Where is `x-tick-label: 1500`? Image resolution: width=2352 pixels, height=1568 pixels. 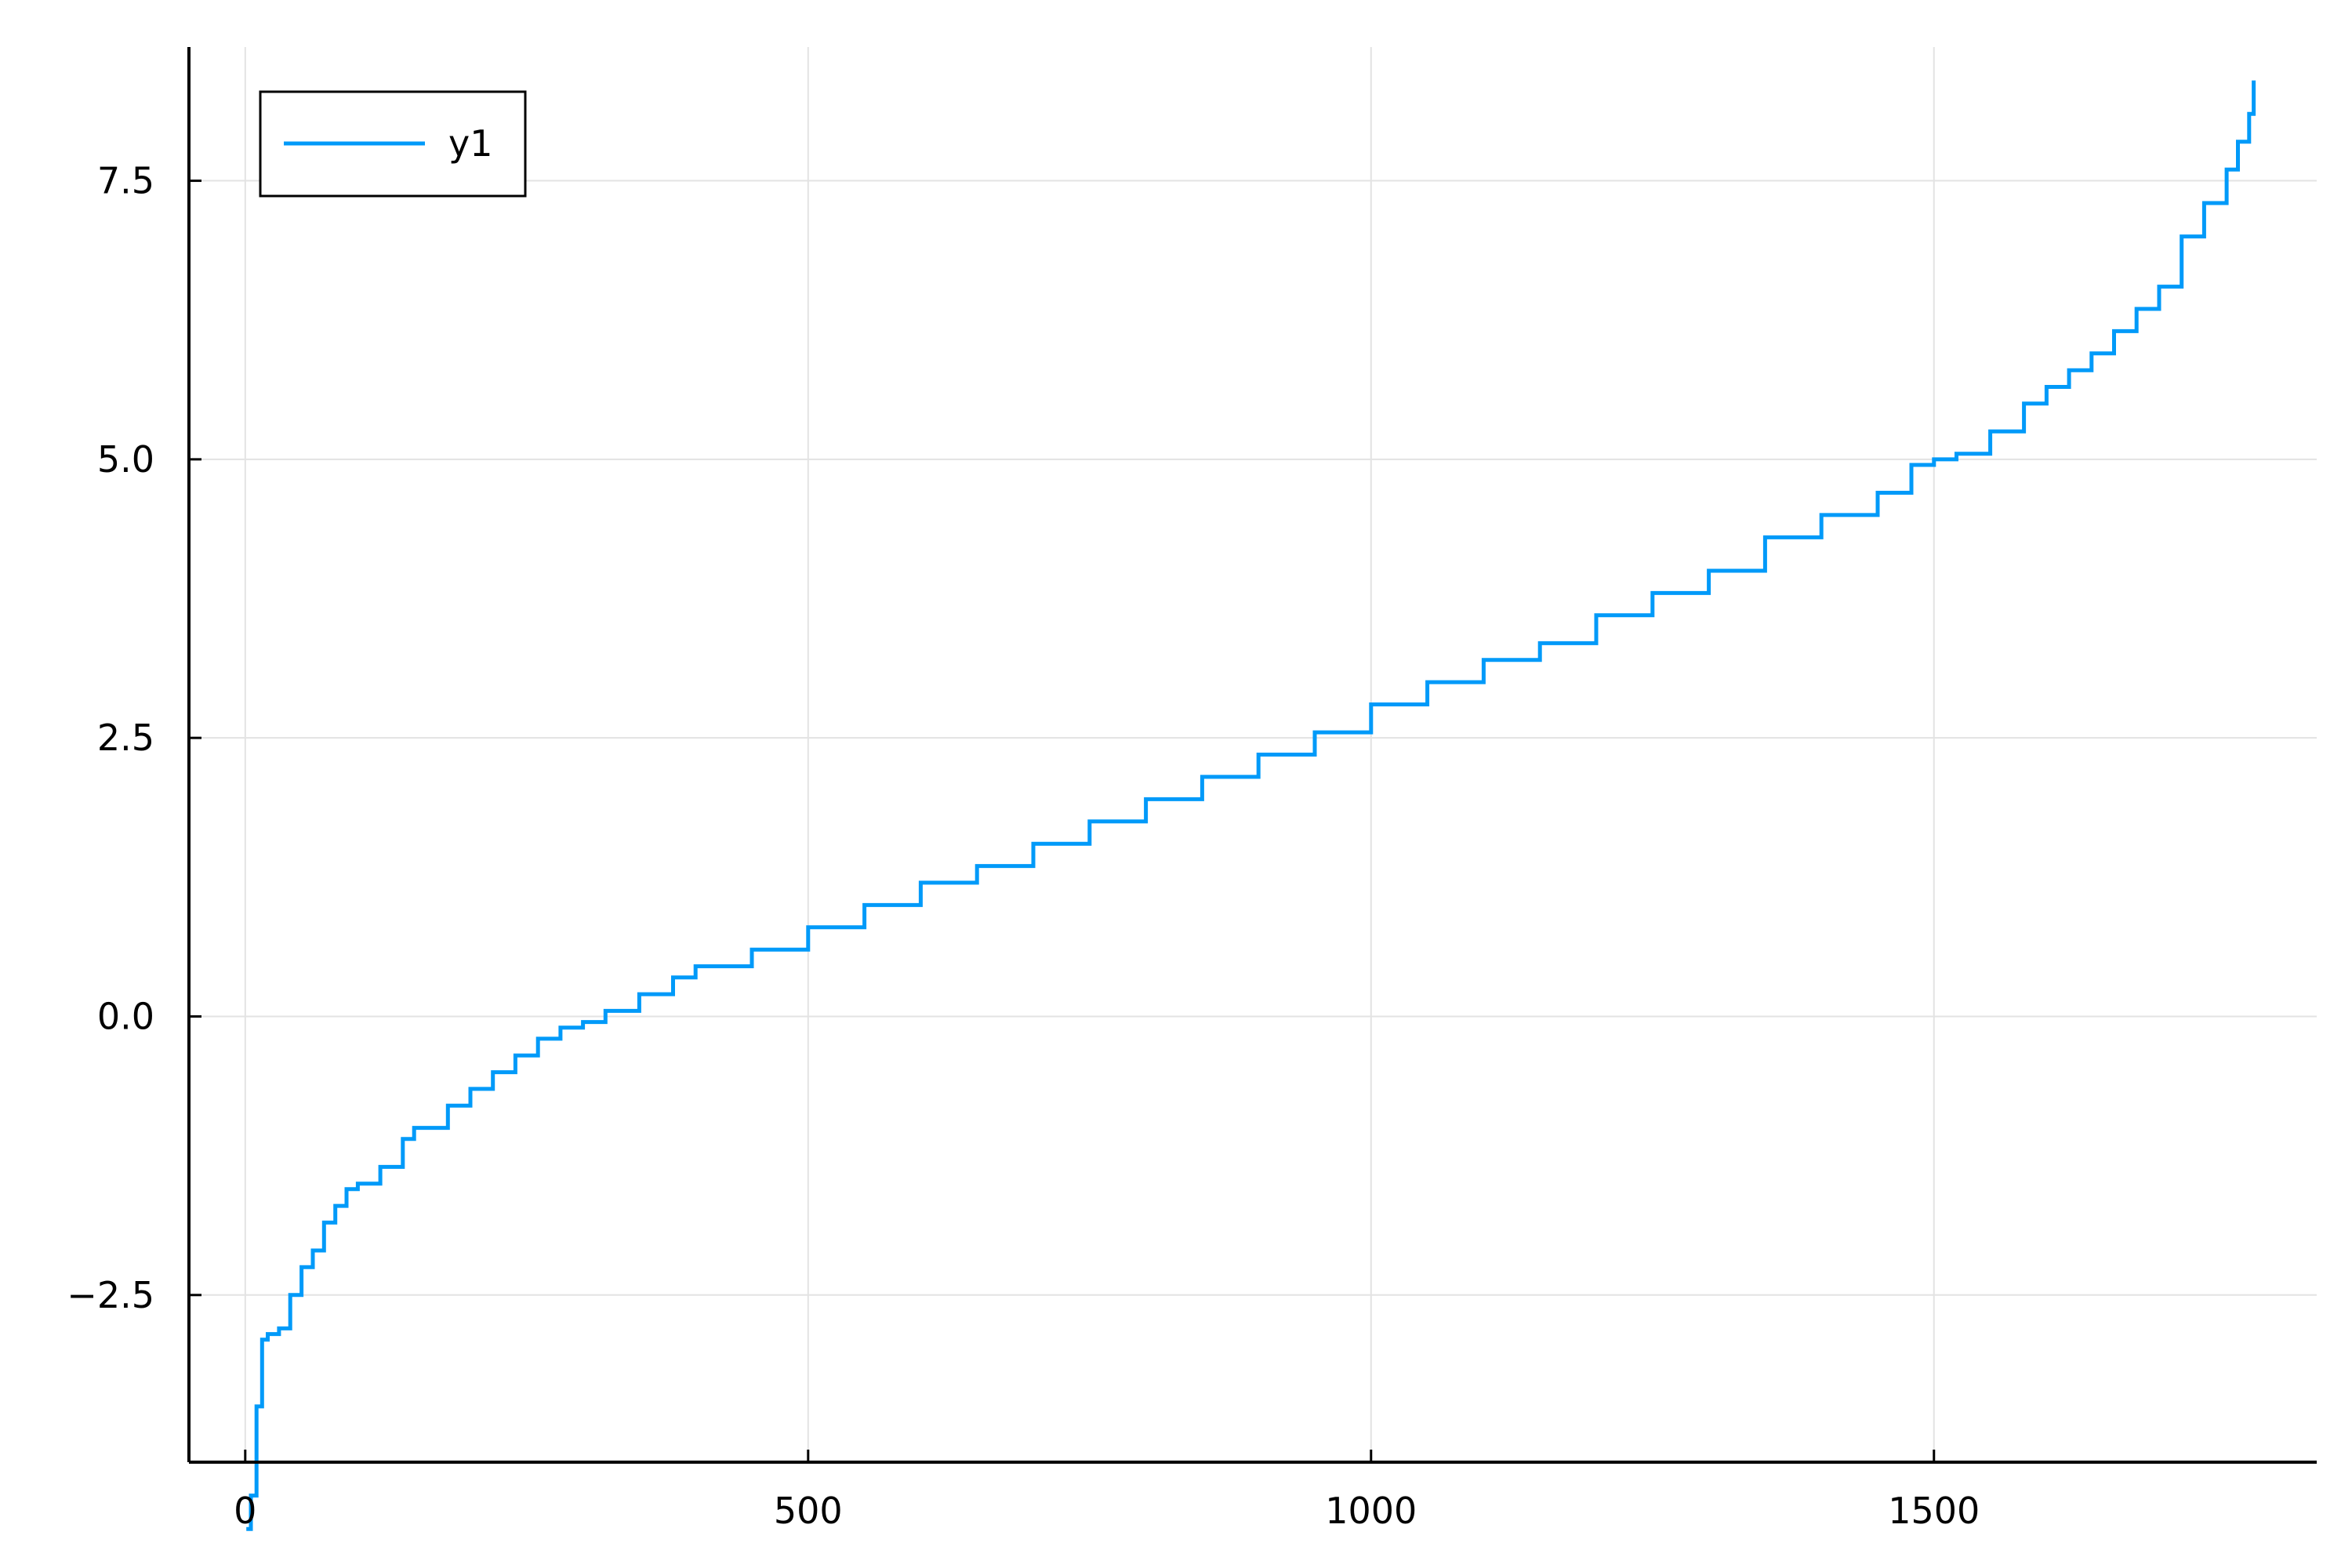
x-tick-label: 1500 is located at coordinates (1934, 1511).